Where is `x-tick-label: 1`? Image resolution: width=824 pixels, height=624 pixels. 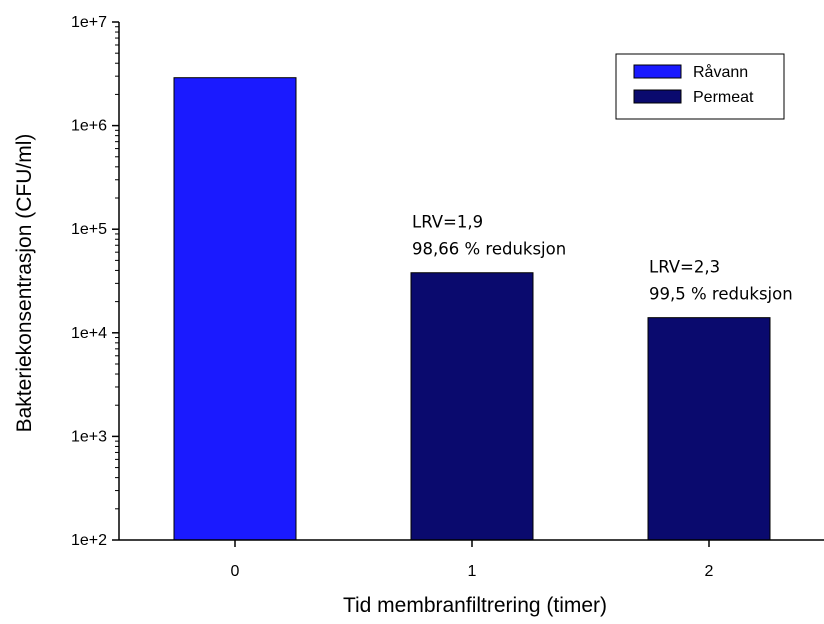 x-tick-label: 1 is located at coordinates (472, 571).